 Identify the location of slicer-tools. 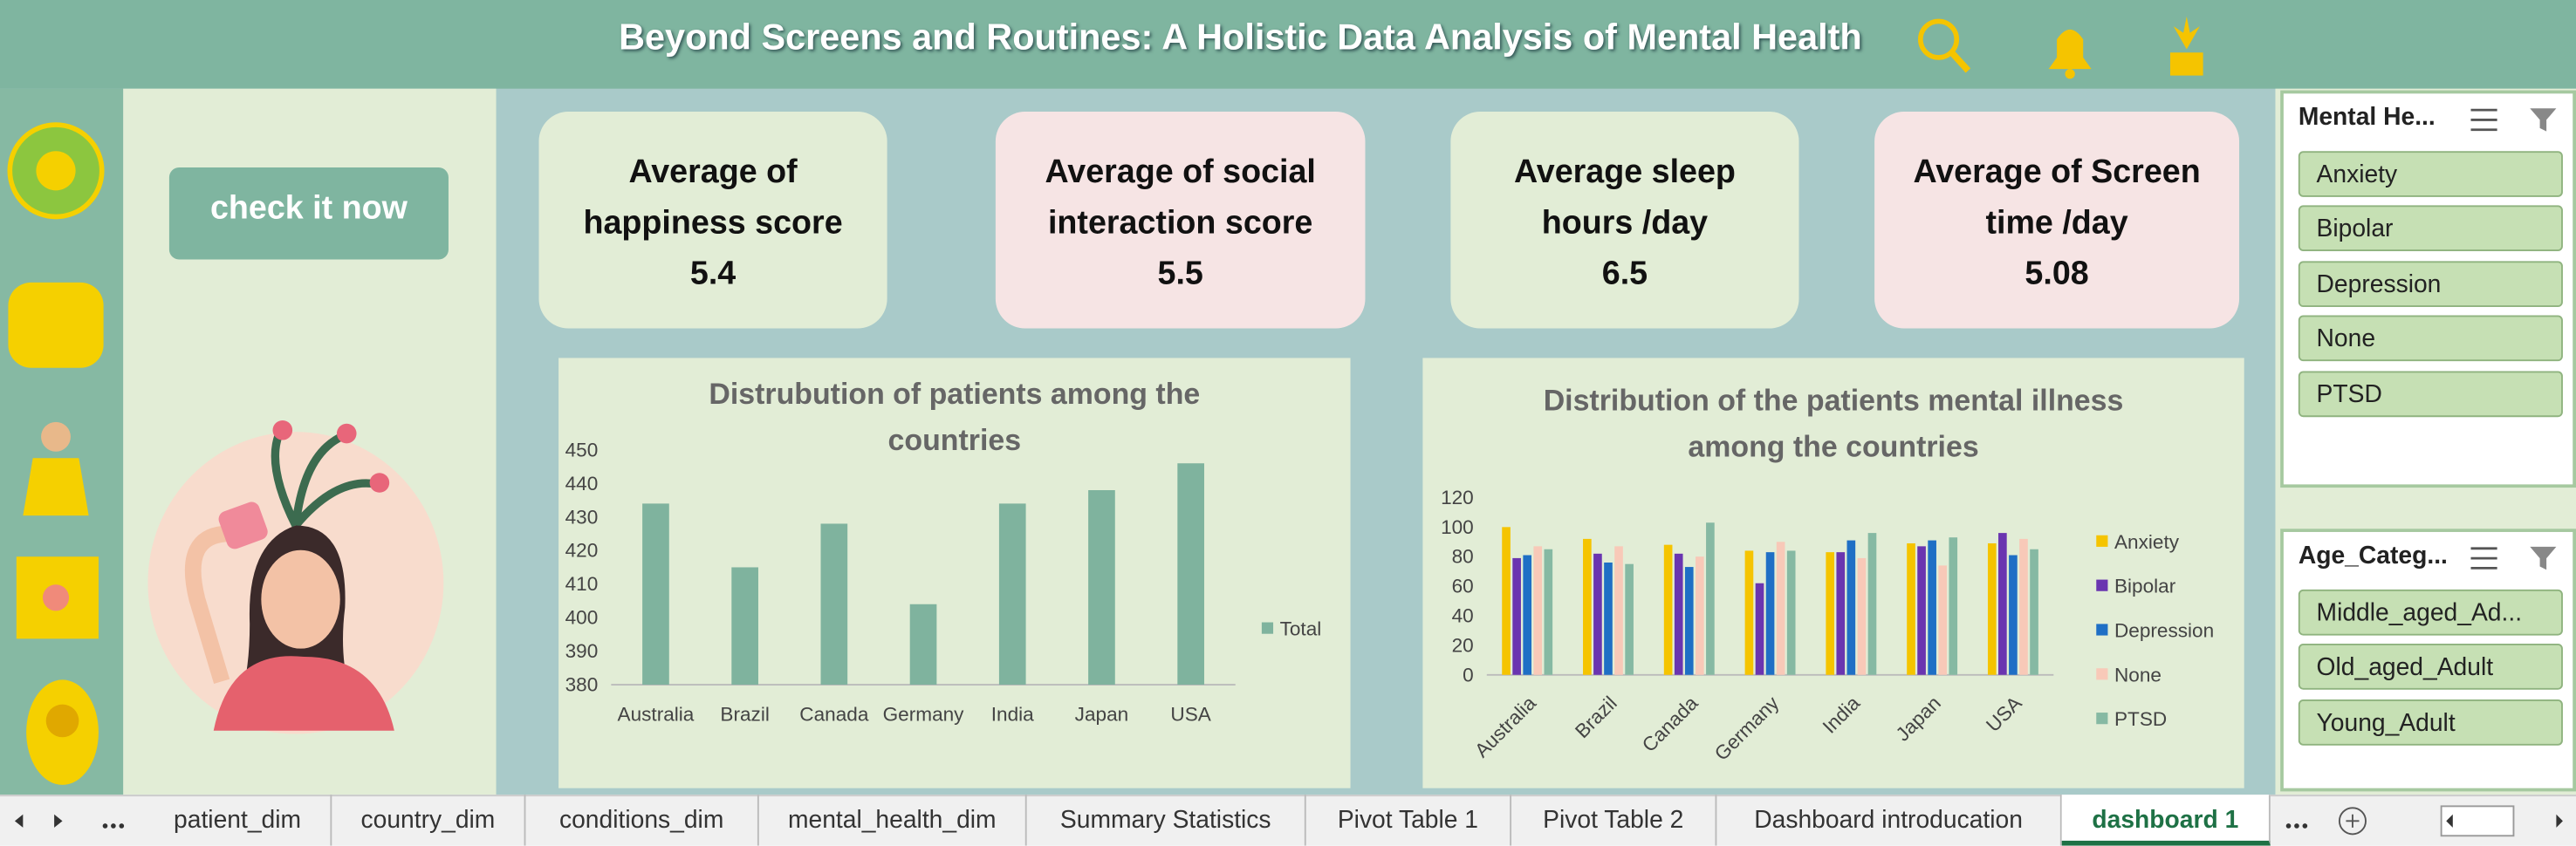
(2513, 120).